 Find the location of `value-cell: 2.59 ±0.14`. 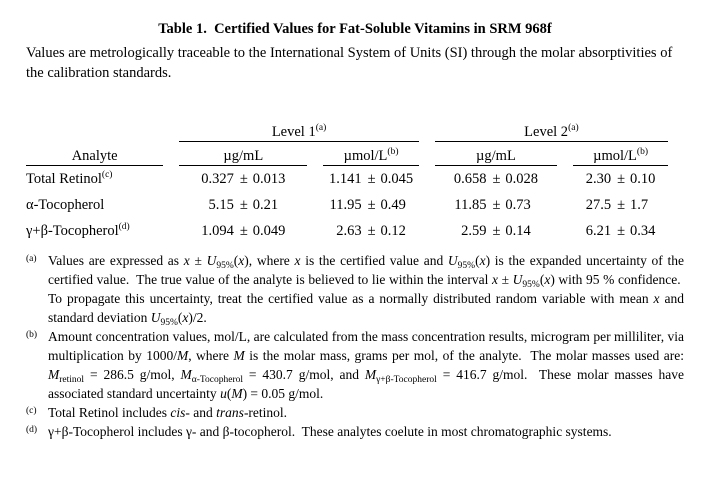

value-cell: 2.59 ±0.14 is located at coordinates (496, 230).